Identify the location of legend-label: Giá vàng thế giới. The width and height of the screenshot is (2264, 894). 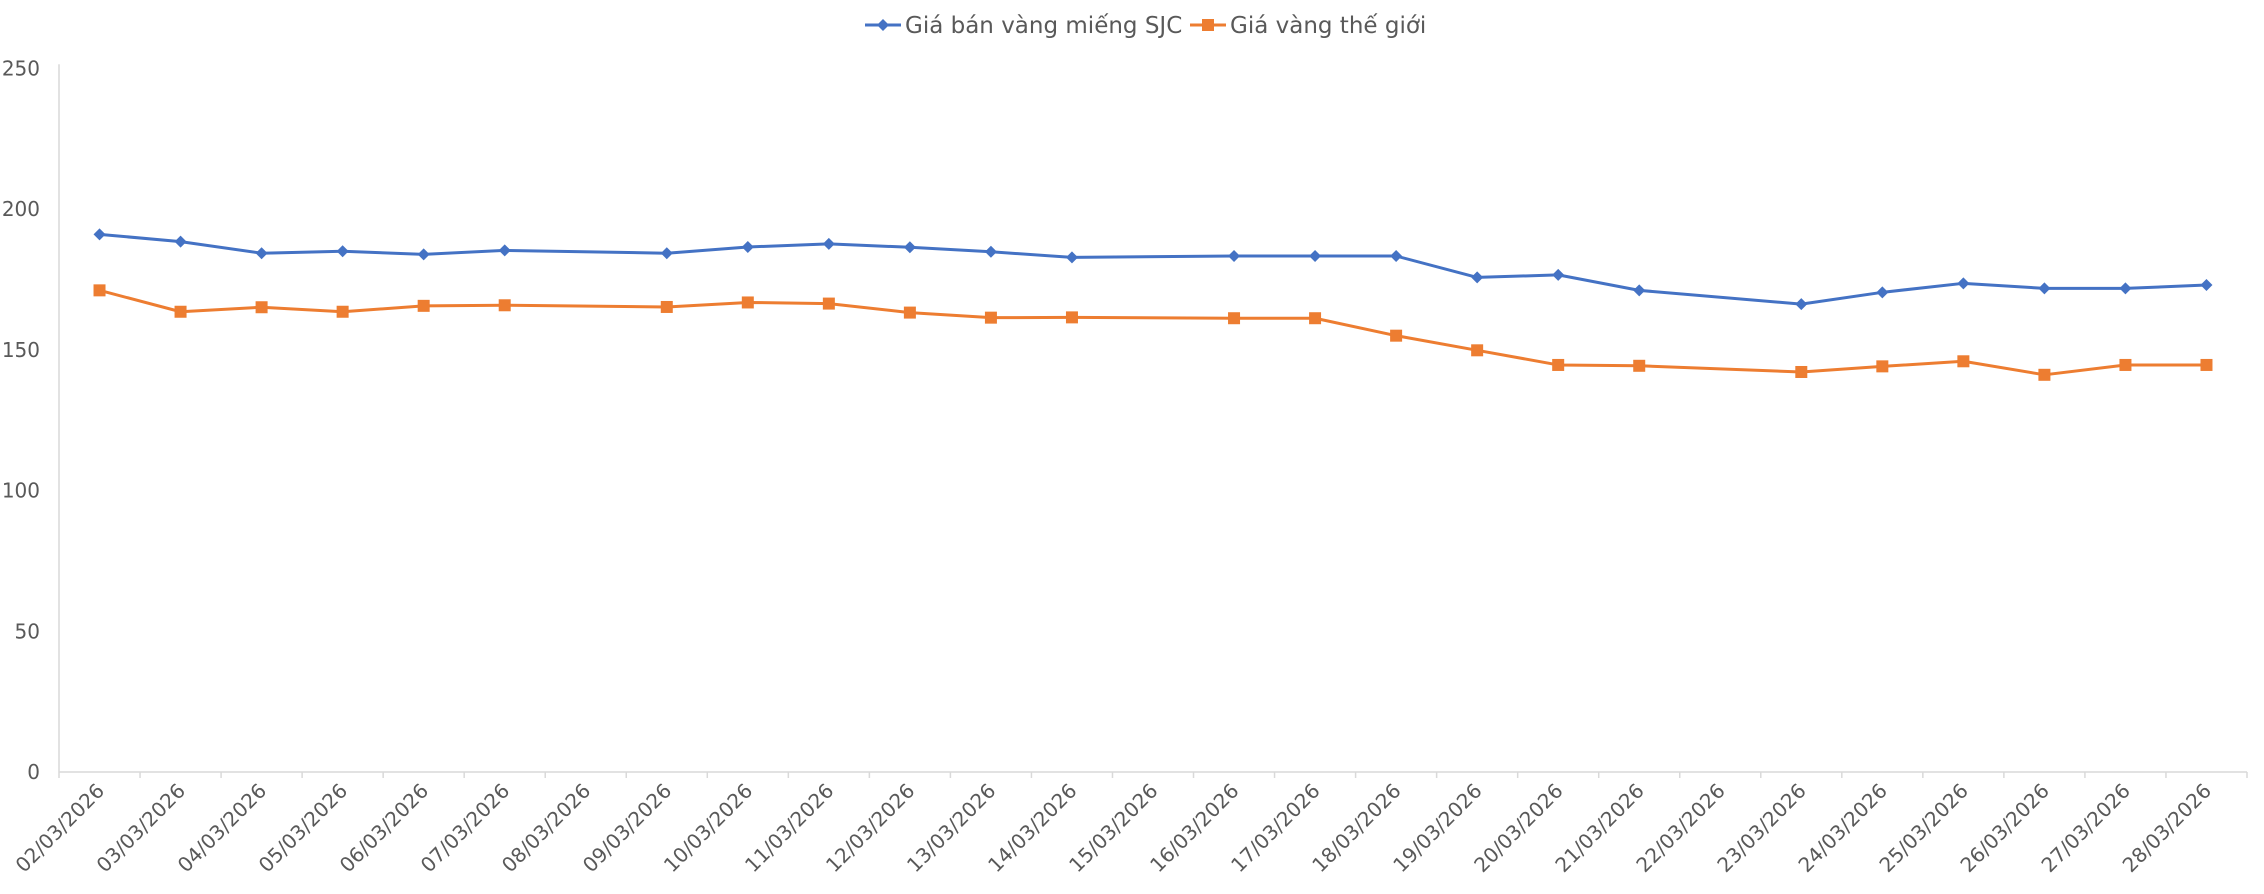
(1328, 26).